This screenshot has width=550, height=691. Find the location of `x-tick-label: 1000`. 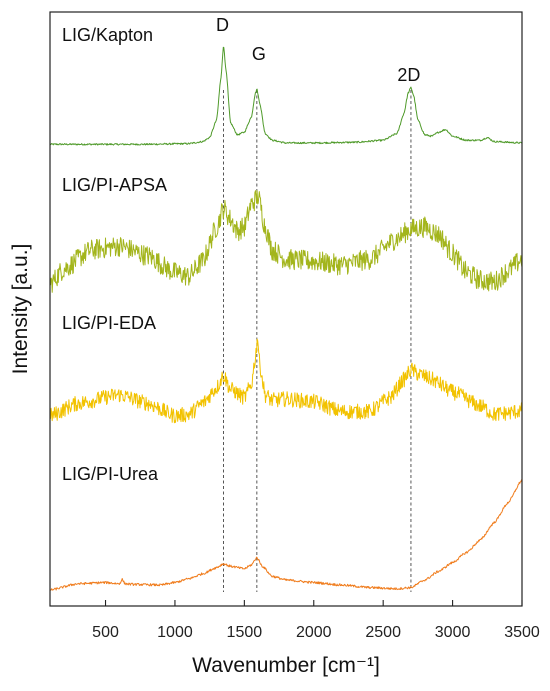

x-tick-label: 1000 is located at coordinates (175, 632).